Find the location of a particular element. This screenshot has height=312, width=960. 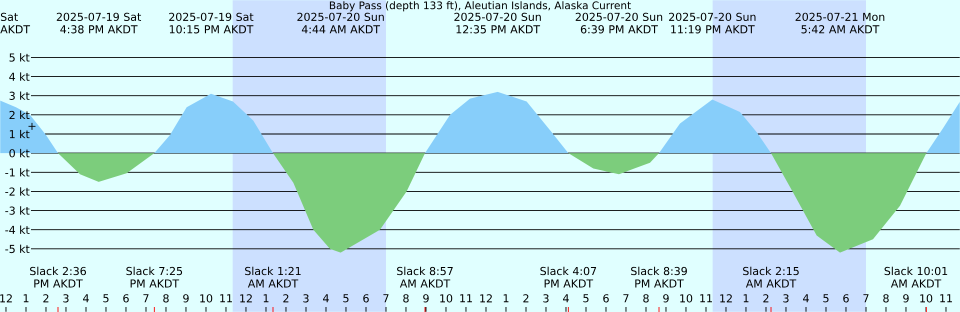

annotation: Sat AKDT is located at coordinates (15, 23).